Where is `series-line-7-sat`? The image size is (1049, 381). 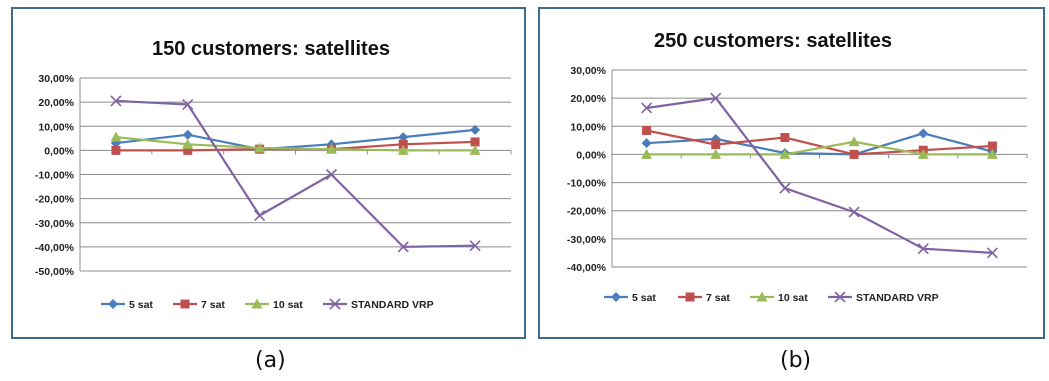 series-line-7-sat is located at coordinates (819, 142).